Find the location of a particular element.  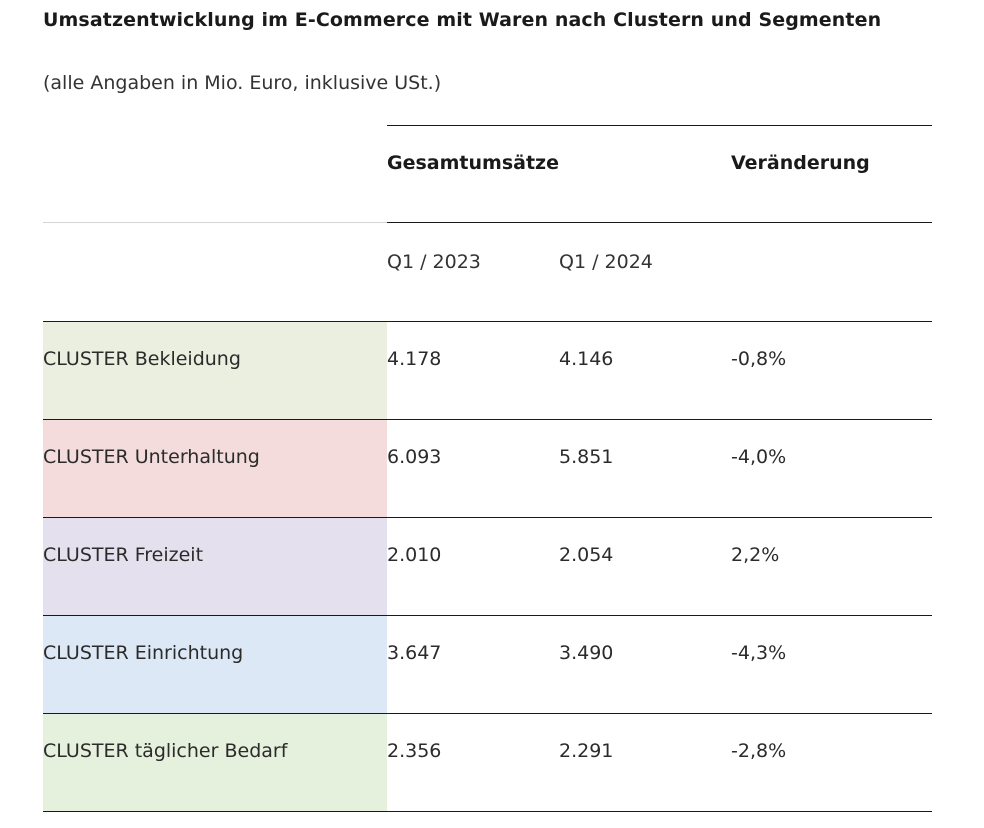

value-change: -2,8% is located at coordinates (759, 751).